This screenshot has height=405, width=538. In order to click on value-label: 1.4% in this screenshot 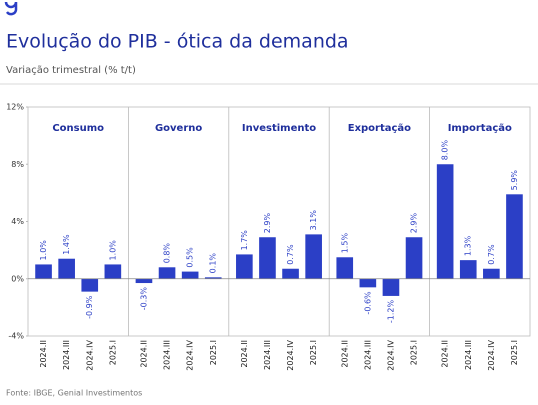, I will do `click(66, 244)`.